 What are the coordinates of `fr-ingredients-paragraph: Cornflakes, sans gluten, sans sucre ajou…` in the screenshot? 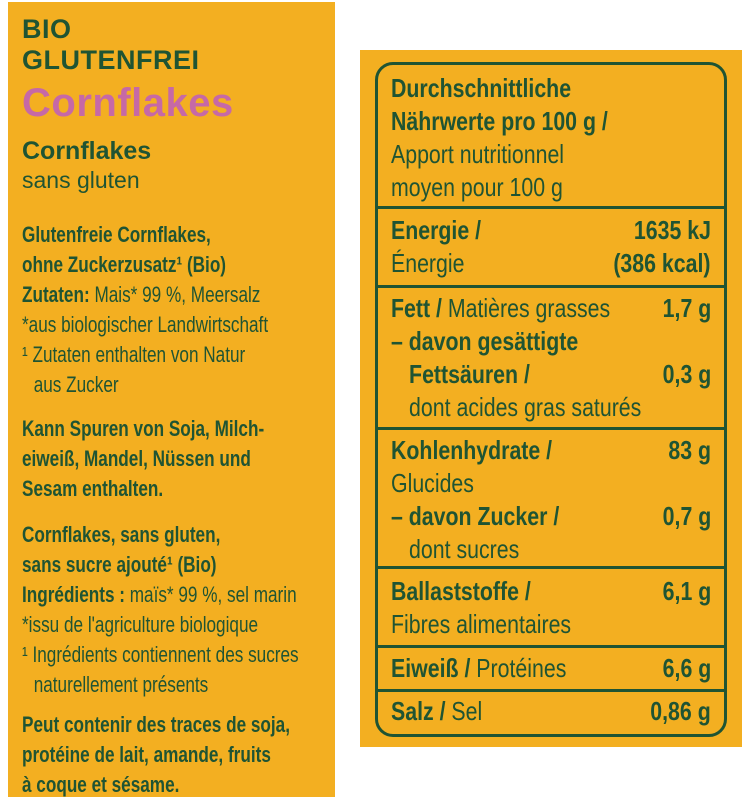 It's located at (171, 610).